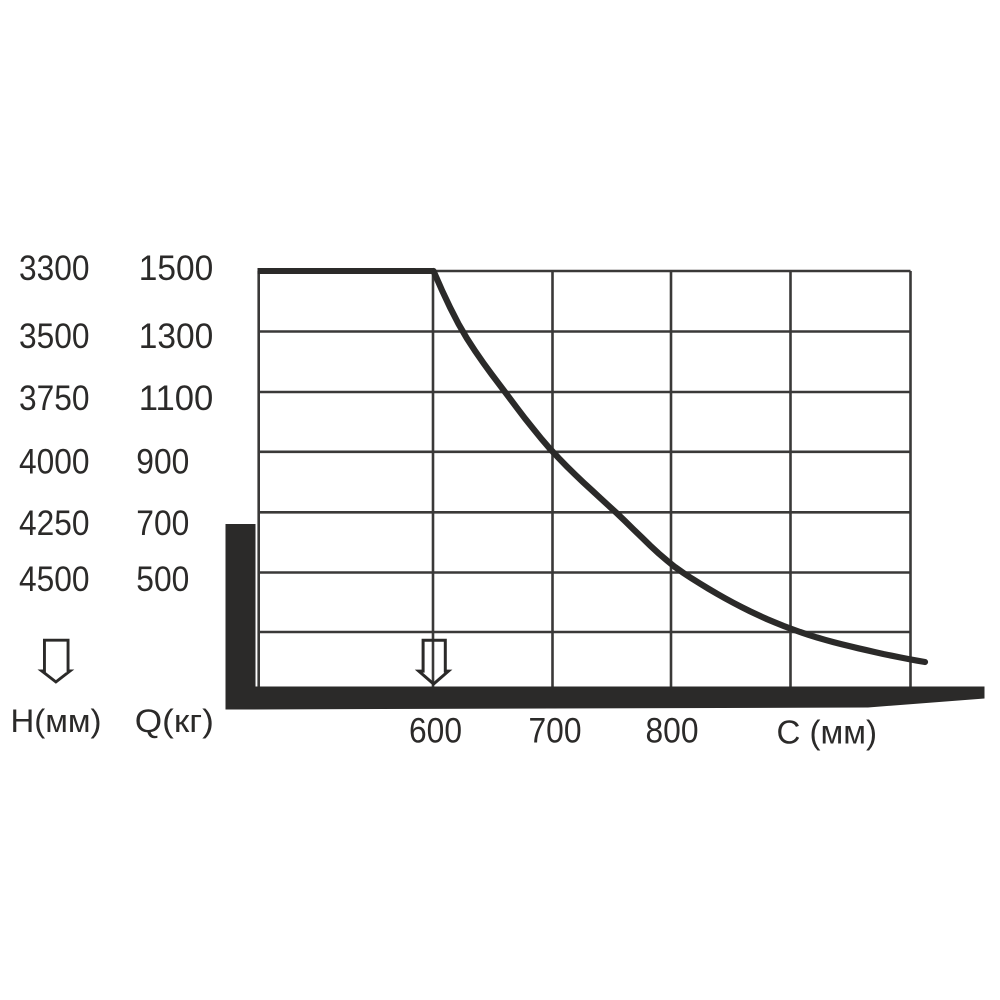 Image resolution: width=1000 pixels, height=1000 pixels. Describe the element at coordinates (54, 579) in the screenshot. I see `svg-text: 4500` at that location.